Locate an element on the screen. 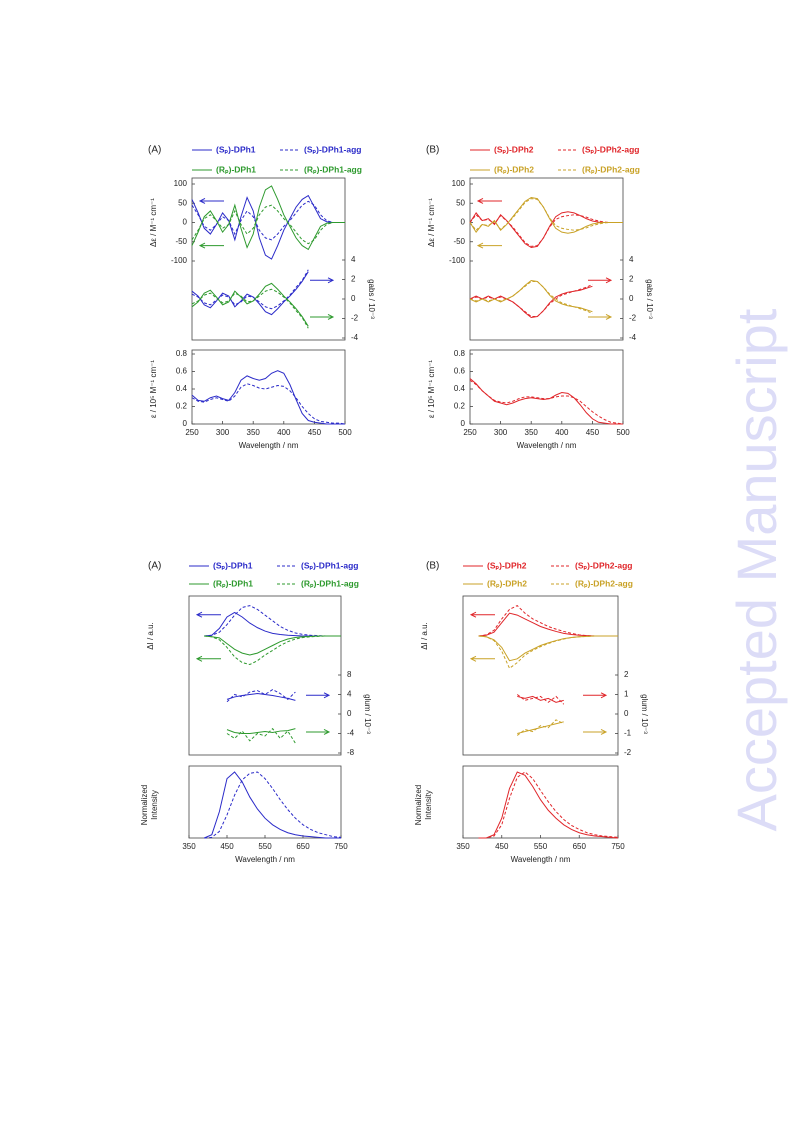 Image resolution: width=793 pixels, height=1123 pixels. y2-tick-label: -2 is located at coordinates (633, 318).